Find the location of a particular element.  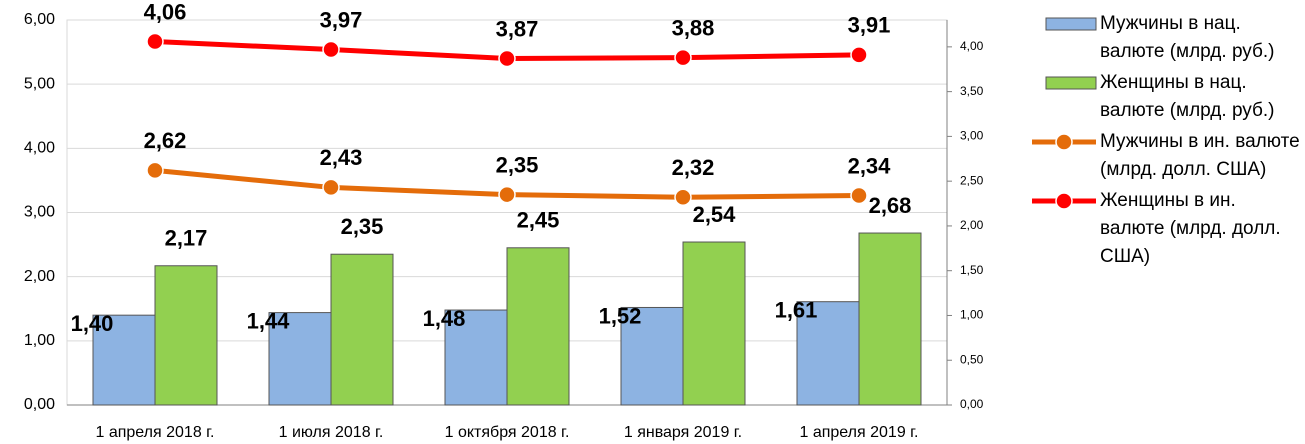

data-label: 1,40 is located at coordinates (92, 323).